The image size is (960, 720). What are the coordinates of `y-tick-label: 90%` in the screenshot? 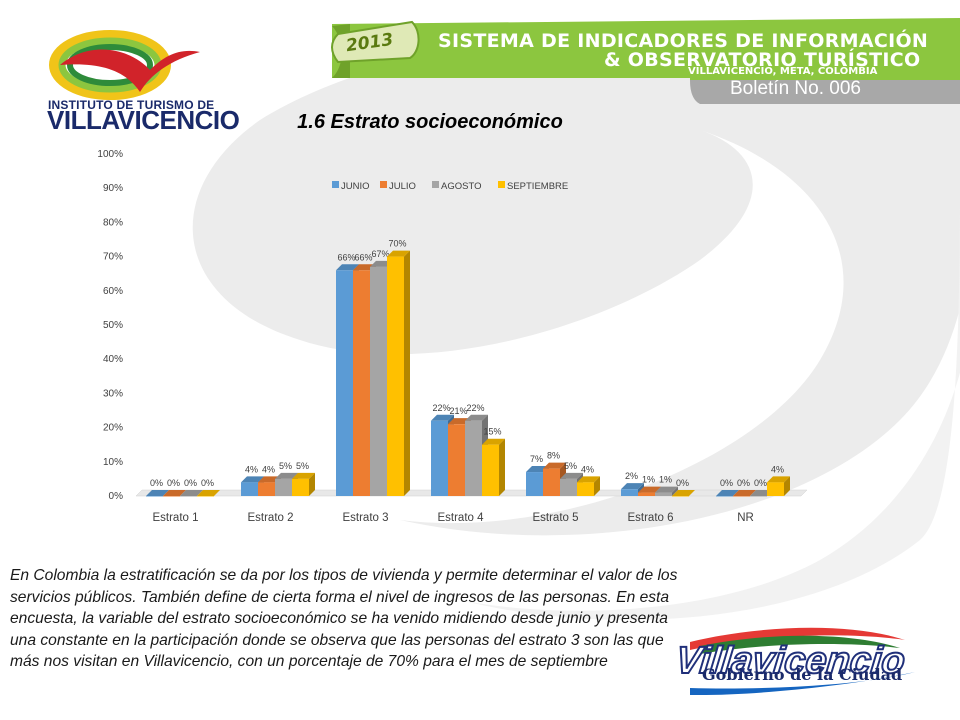 It's located at (113, 188).